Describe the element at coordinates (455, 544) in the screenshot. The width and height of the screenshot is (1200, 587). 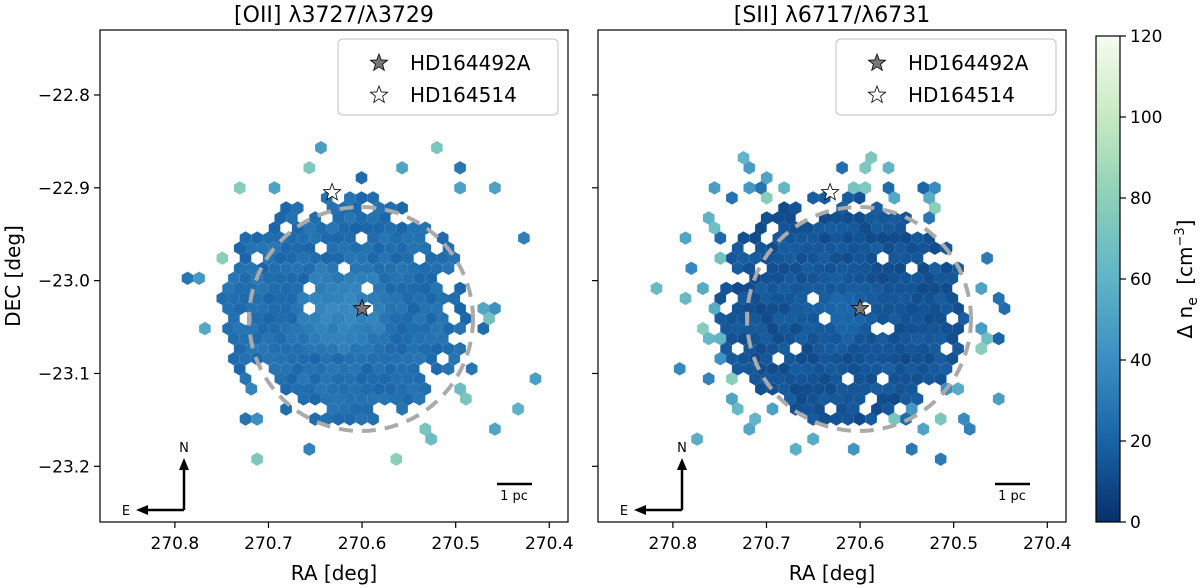
I see `x-tick-label: 270.5` at that location.